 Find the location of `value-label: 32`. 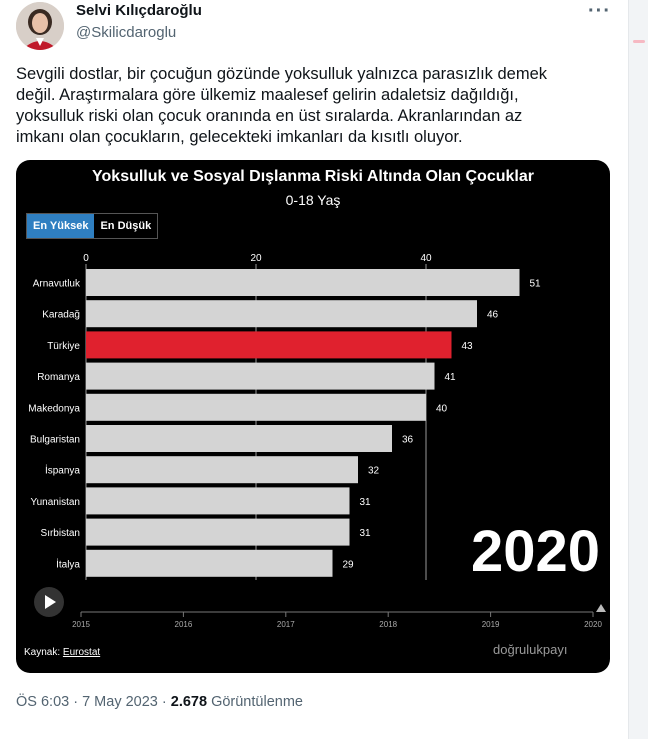

value-label: 32 is located at coordinates (374, 471).